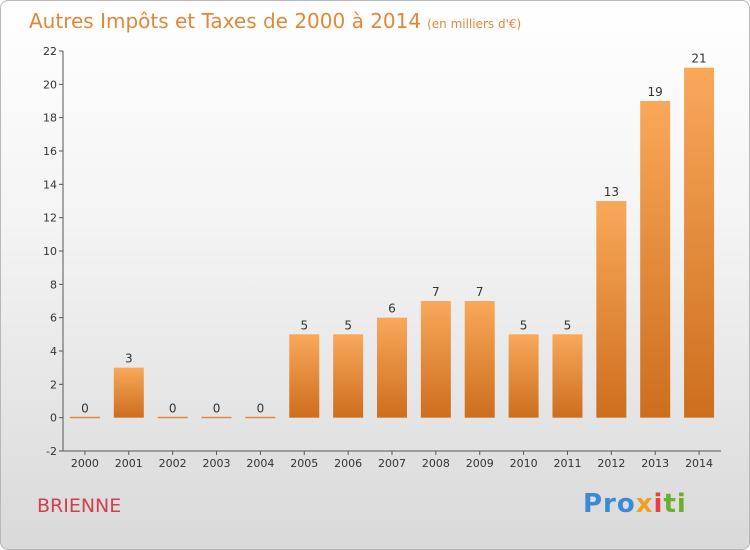 The width and height of the screenshot is (750, 550). Describe the element at coordinates (304, 463) in the screenshot. I see `x-tick-label: 2005` at that location.